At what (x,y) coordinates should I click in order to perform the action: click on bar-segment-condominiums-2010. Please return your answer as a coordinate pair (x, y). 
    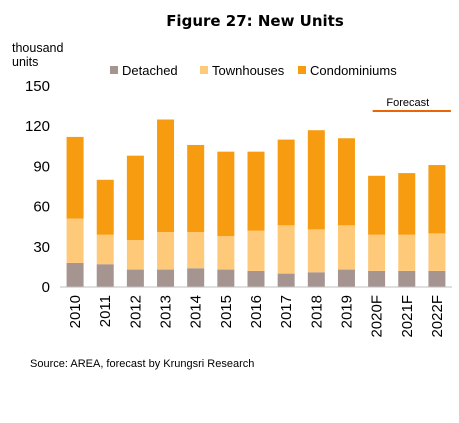
    Looking at the image, I should click on (75, 177).